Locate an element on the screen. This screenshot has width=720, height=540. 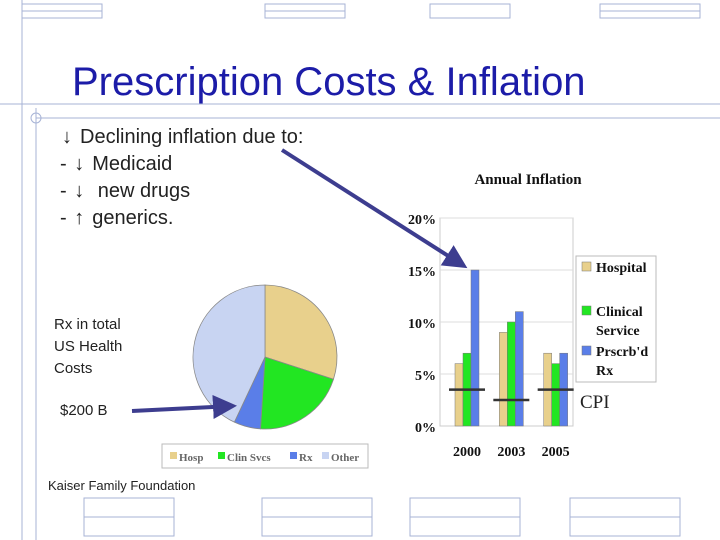
bullet-text: generics. is located at coordinates (133, 218).